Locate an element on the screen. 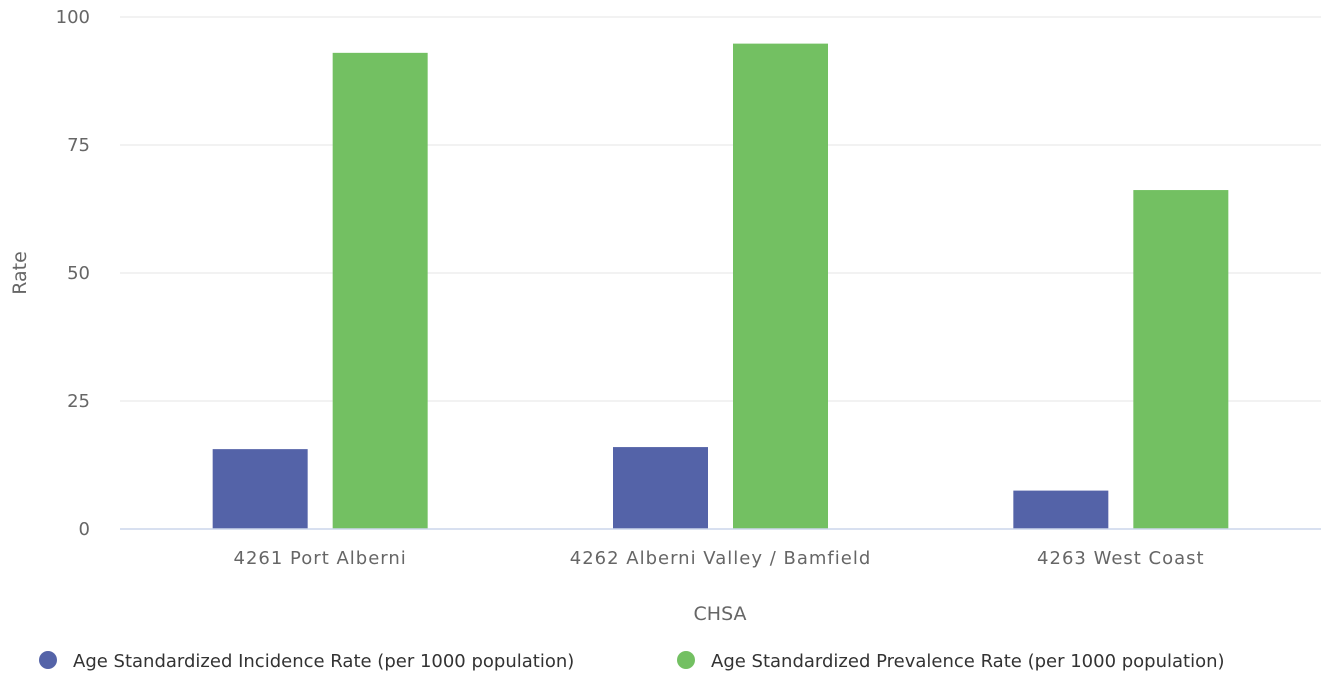 This screenshot has height=675, width=1321. y-tick-label: 25 is located at coordinates (78, 401).